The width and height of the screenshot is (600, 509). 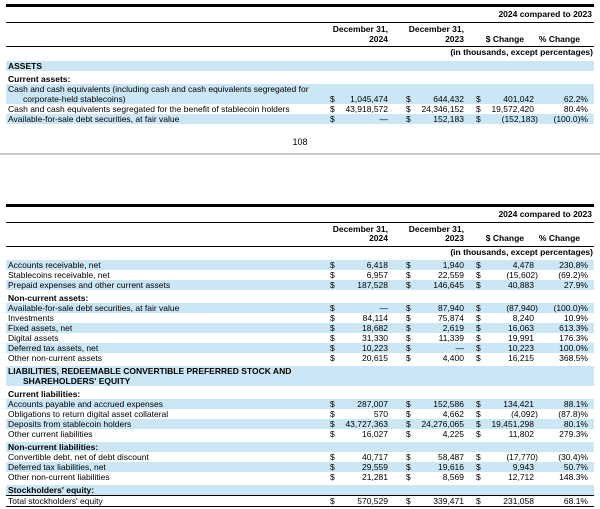 What do you see at coordinates (355, 404) in the screenshot?
I see `money-cell-amount-2024: $287,007` at bounding box center [355, 404].